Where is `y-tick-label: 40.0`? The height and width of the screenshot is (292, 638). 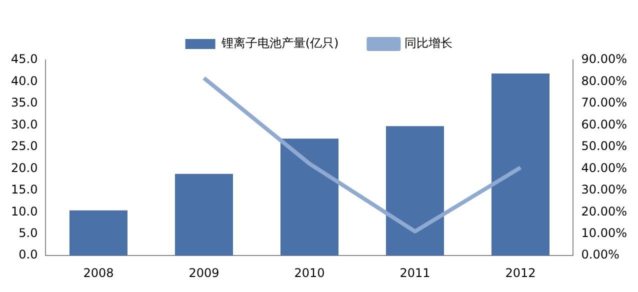 y-tick-label: 40.0 is located at coordinates (24, 81).